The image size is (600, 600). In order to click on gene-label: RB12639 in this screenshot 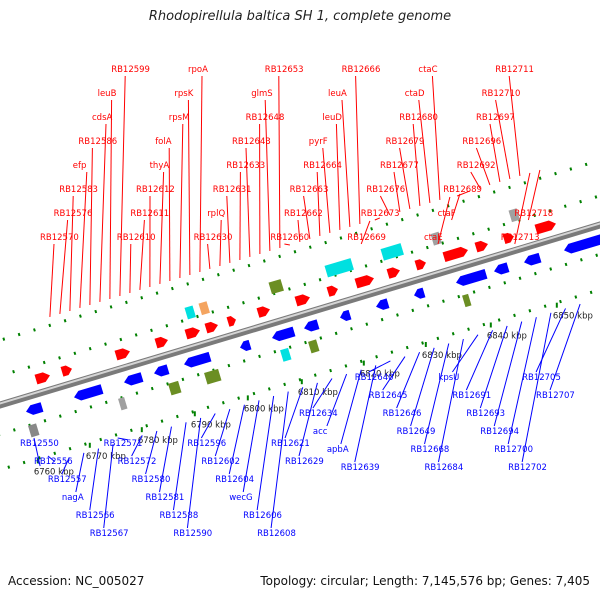, I will do `click(360, 468)`.